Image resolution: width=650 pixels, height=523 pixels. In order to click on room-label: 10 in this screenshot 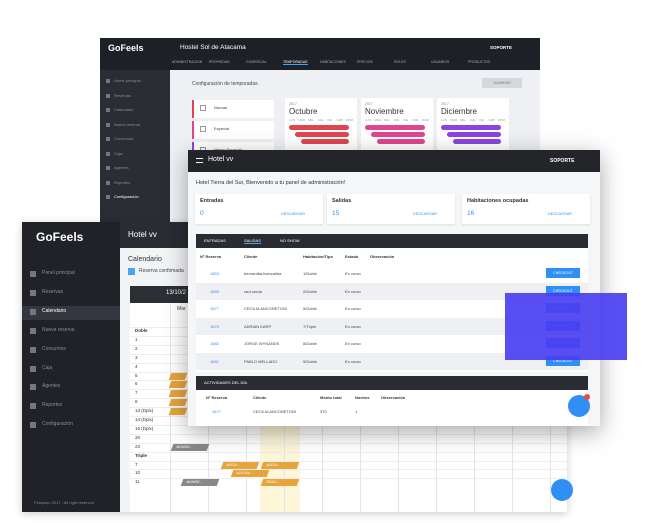, I will do `click(138, 473)`.